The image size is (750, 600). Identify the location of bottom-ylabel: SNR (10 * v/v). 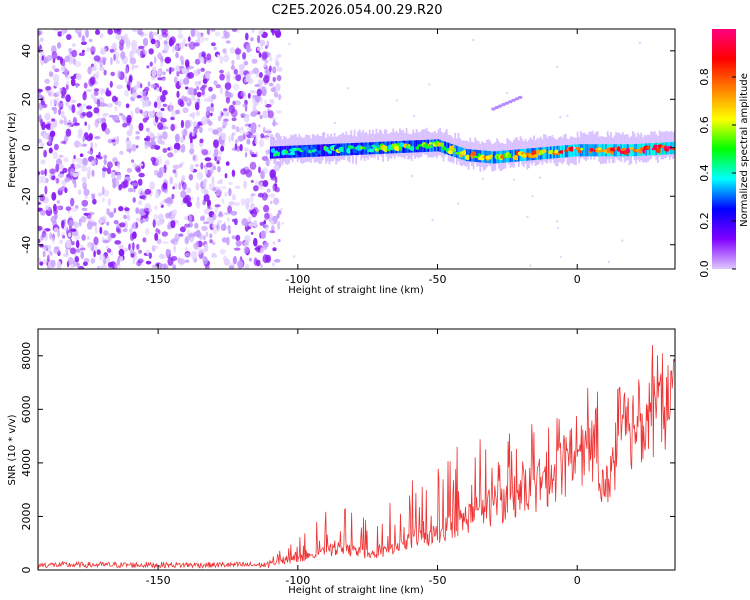
(12, 449).